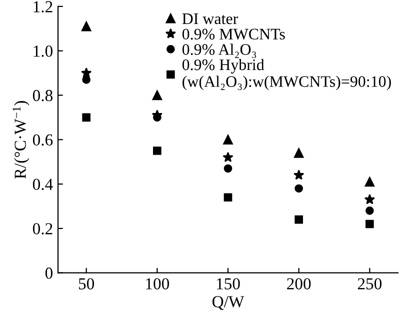 This screenshot has height=321, width=400. I want to click on x-axis-title: Q/W, so click(228, 303).